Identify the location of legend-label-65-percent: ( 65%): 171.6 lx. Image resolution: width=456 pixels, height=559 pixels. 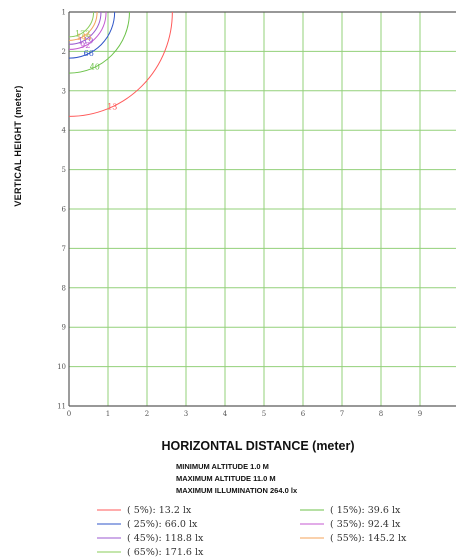
(165, 552).